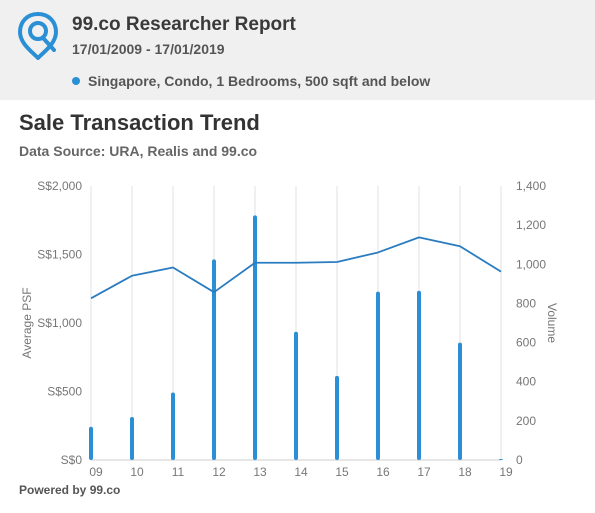 The width and height of the screenshot is (595, 513). What do you see at coordinates (531, 186) in the screenshot?
I see `y-right-tick-label: 1,400` at bounding box center [531, 186].